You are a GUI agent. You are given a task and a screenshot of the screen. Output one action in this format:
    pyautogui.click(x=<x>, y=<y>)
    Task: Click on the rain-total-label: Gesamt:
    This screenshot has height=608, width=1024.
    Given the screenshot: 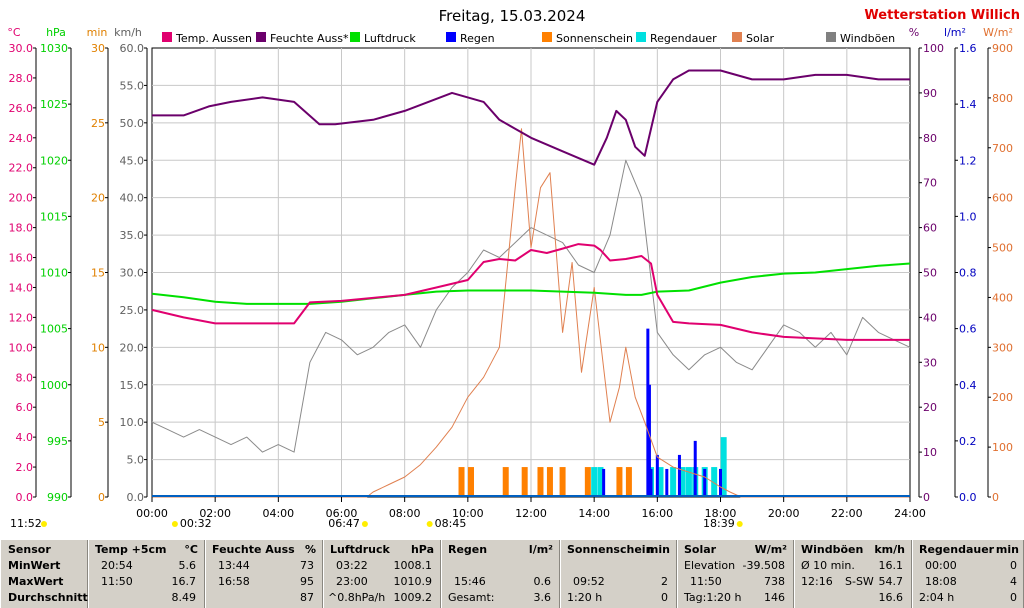 What is the action you would take?
    pyautogui.click(x=471, y=597)
    